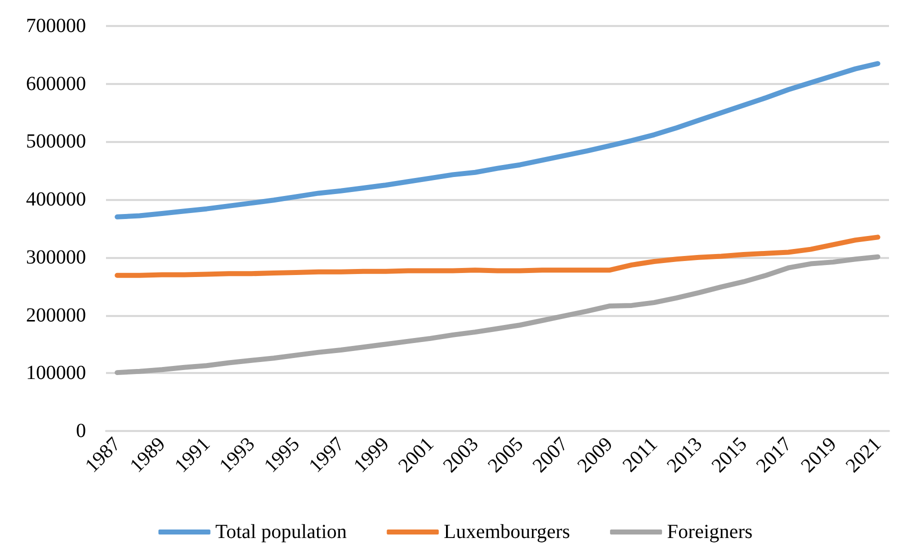  What do you see at coordinates (56, 83) in the screenshot?
I see `y-tick-label: 600000` at bounding box center [56, 83].